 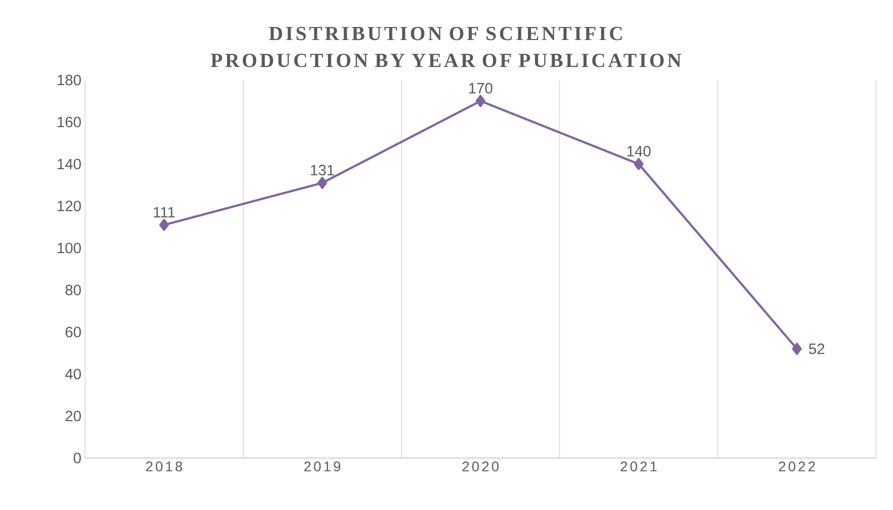 What do you see at coordinates (73, 290) in the screenshot?
I see `y-tick-label: 80` at bounding box center [73, 290].